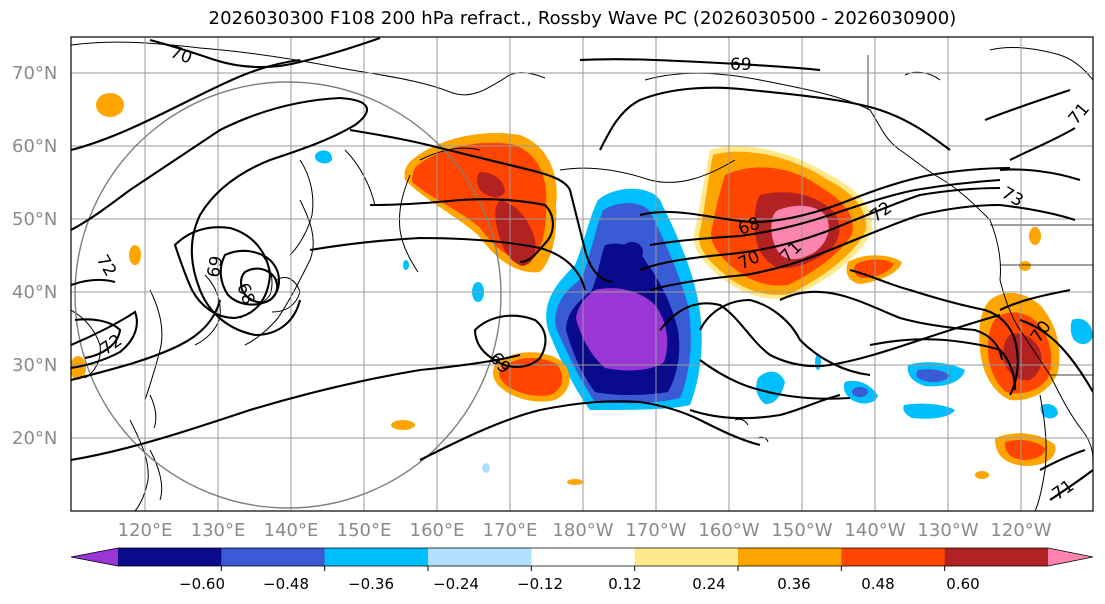  I want to click on neg-spot-coast, so click(1081, 331).